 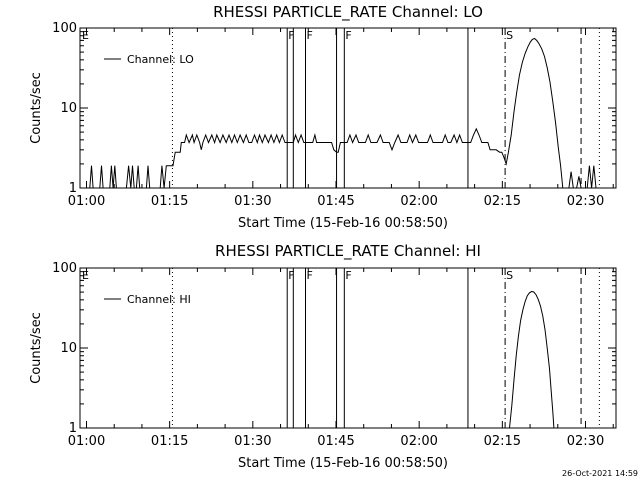 I want to click on legend-label: Channel: LO, so click(x=160, y=59).